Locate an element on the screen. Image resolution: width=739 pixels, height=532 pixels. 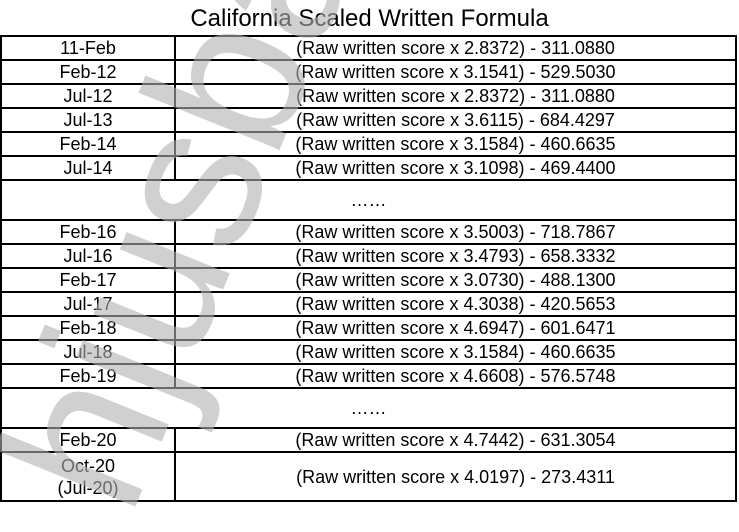
formula-cell: (Raw written score x 3.1541) - 529.5030 is located at coordinates (455, 72).